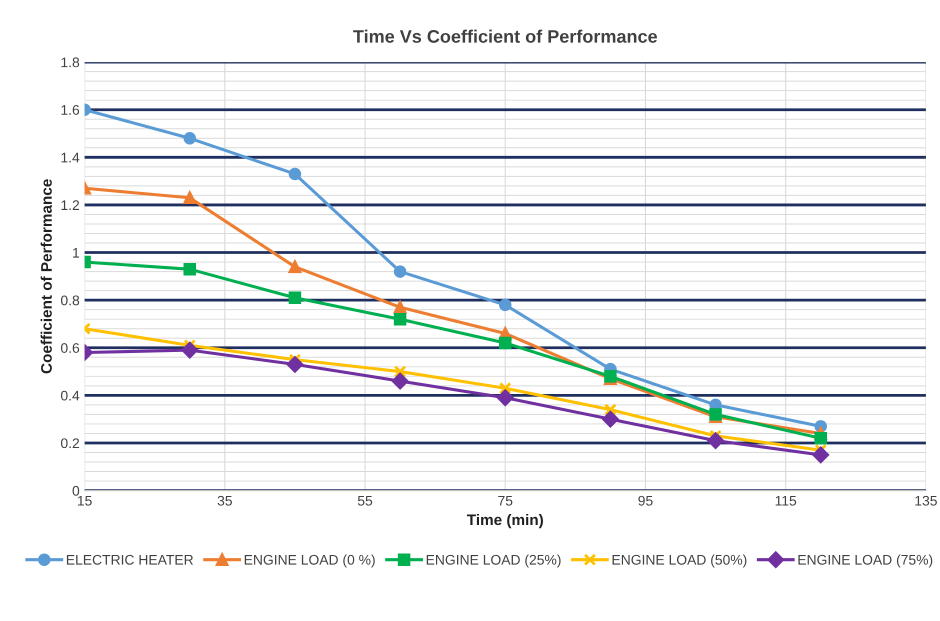 This screenshot has height=621, width=940. Describe the element at coordinates (365, 501) in the screenshot. I see `x-tick-label: 55` at that location.